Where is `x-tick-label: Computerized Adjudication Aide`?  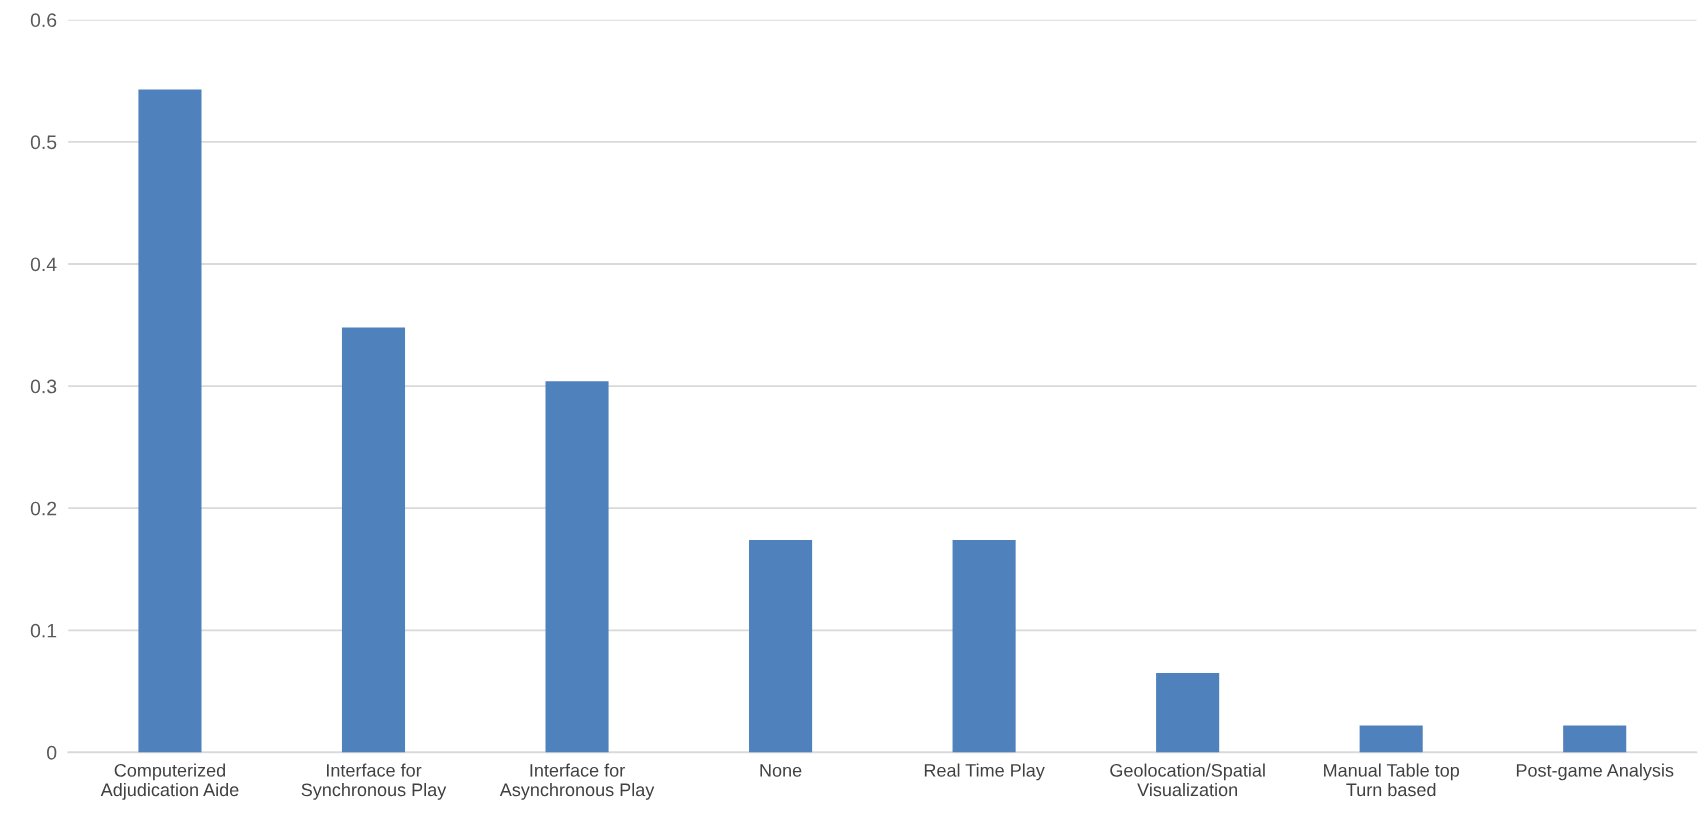 x-tick-label: Computerized Adjudication Aide is located at coordinates (169, 781).